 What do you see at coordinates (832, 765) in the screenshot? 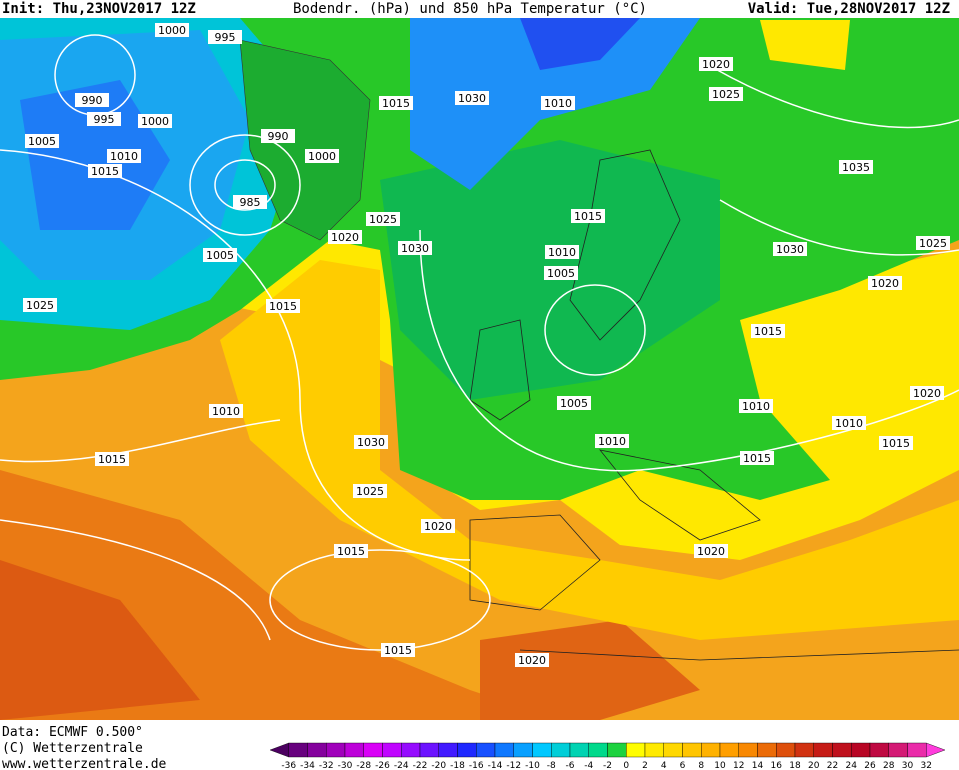
I see `color-scale-label: 22` at bounding box center [832, 765].